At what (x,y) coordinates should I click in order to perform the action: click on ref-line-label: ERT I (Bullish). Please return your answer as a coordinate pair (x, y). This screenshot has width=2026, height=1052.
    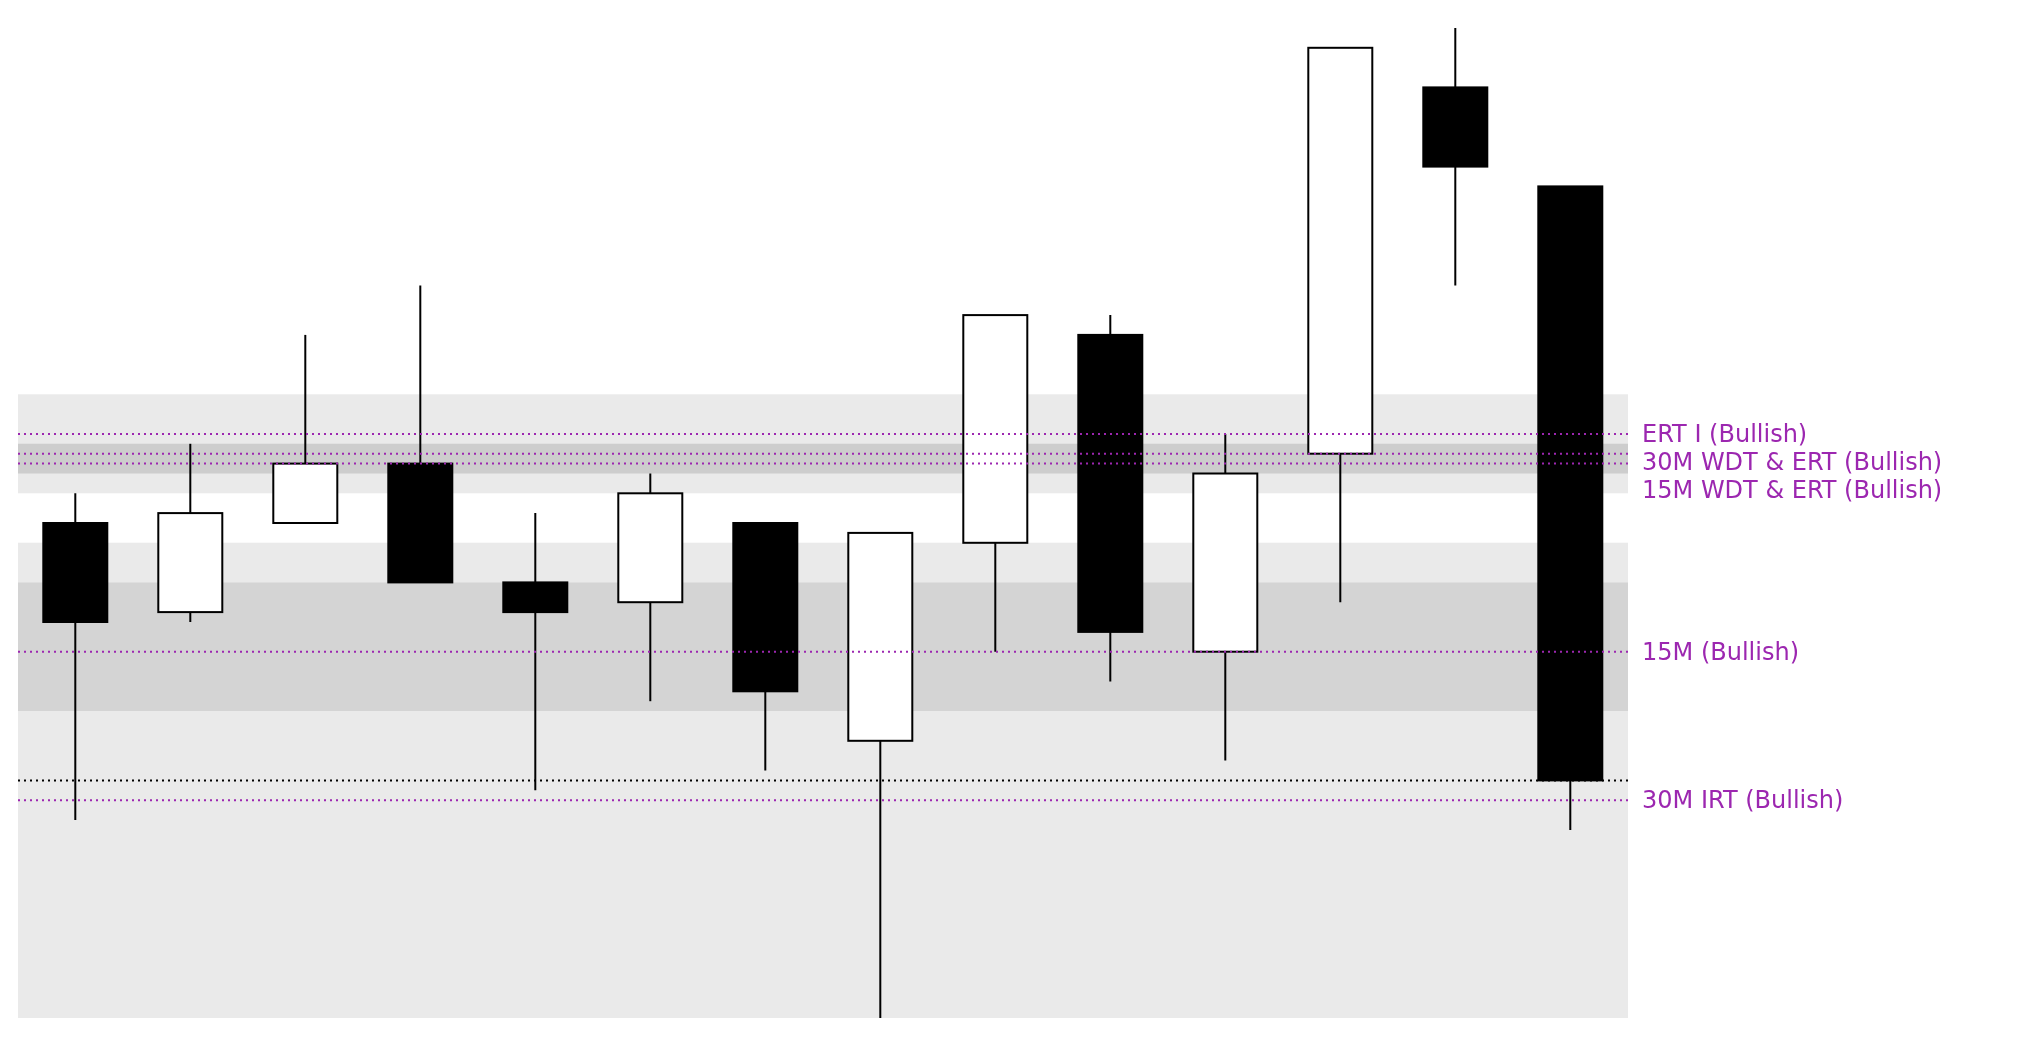
    Looking at the image, I should click on (1725, 433).